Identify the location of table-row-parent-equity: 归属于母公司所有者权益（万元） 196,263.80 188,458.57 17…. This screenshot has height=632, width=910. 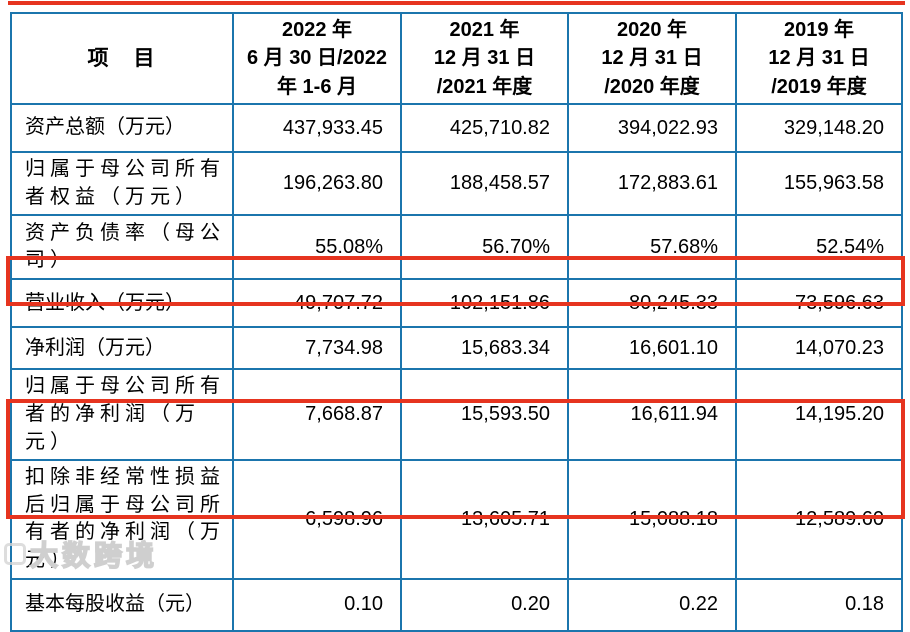
(456, 184).